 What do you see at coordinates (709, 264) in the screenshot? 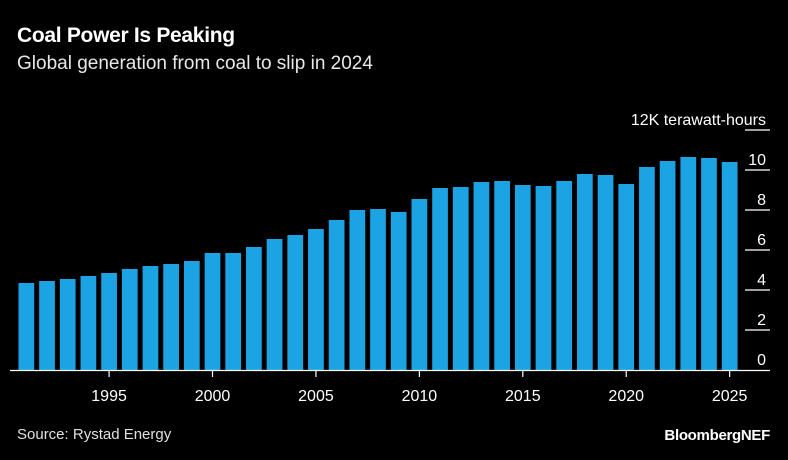
I see `bar-2024` at bounding box center [709, 264].